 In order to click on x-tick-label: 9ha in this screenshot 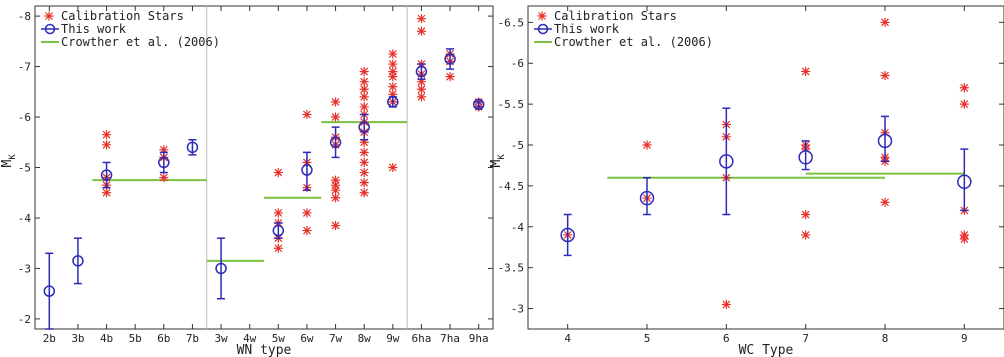, I will do `click(479, 338)`.